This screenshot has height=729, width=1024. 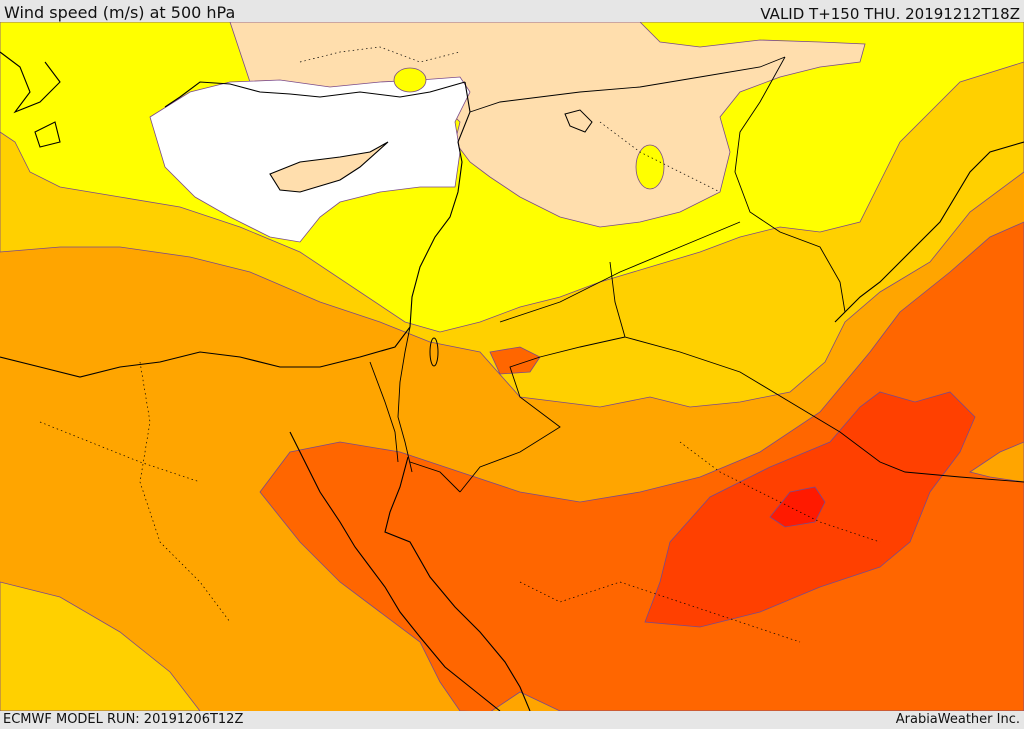 What do you see at coordinates (512, 11) in the screenshot?
I see `header-bar` at bounding box center [512, 11].